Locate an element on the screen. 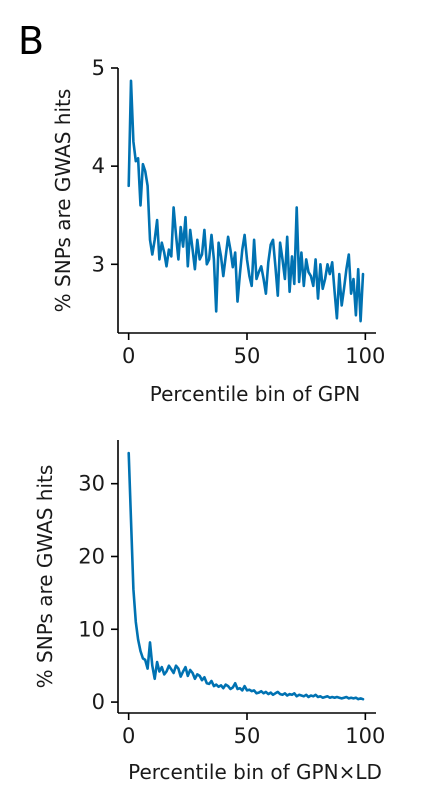 The height and width of the screenshot is (796, 432). chart2-x-axis-title: Percentile bin of GPN×LD is located at coordinates (255, 772).